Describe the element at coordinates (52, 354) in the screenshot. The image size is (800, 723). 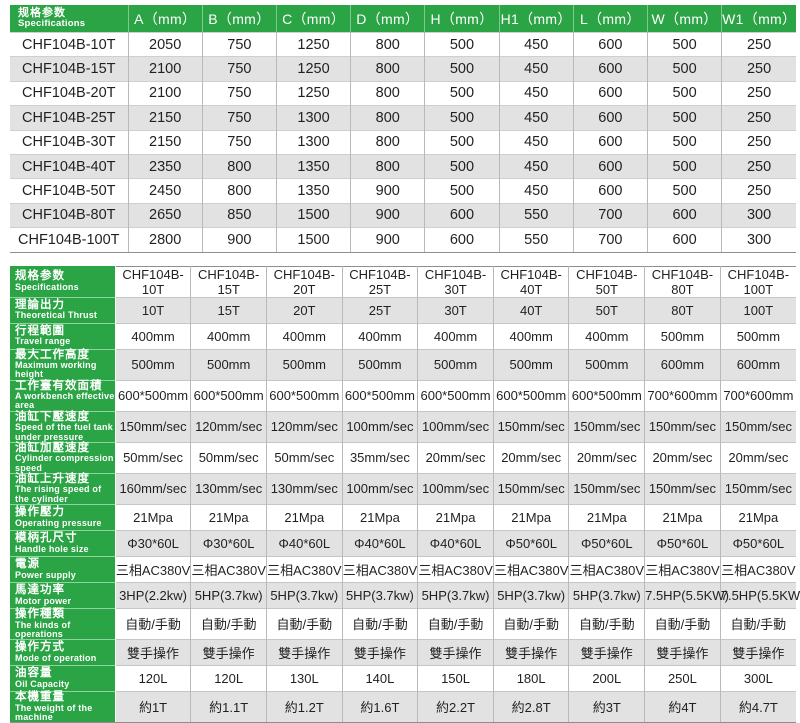
I see `spec-label-cn: 最大工作高度` at that location.